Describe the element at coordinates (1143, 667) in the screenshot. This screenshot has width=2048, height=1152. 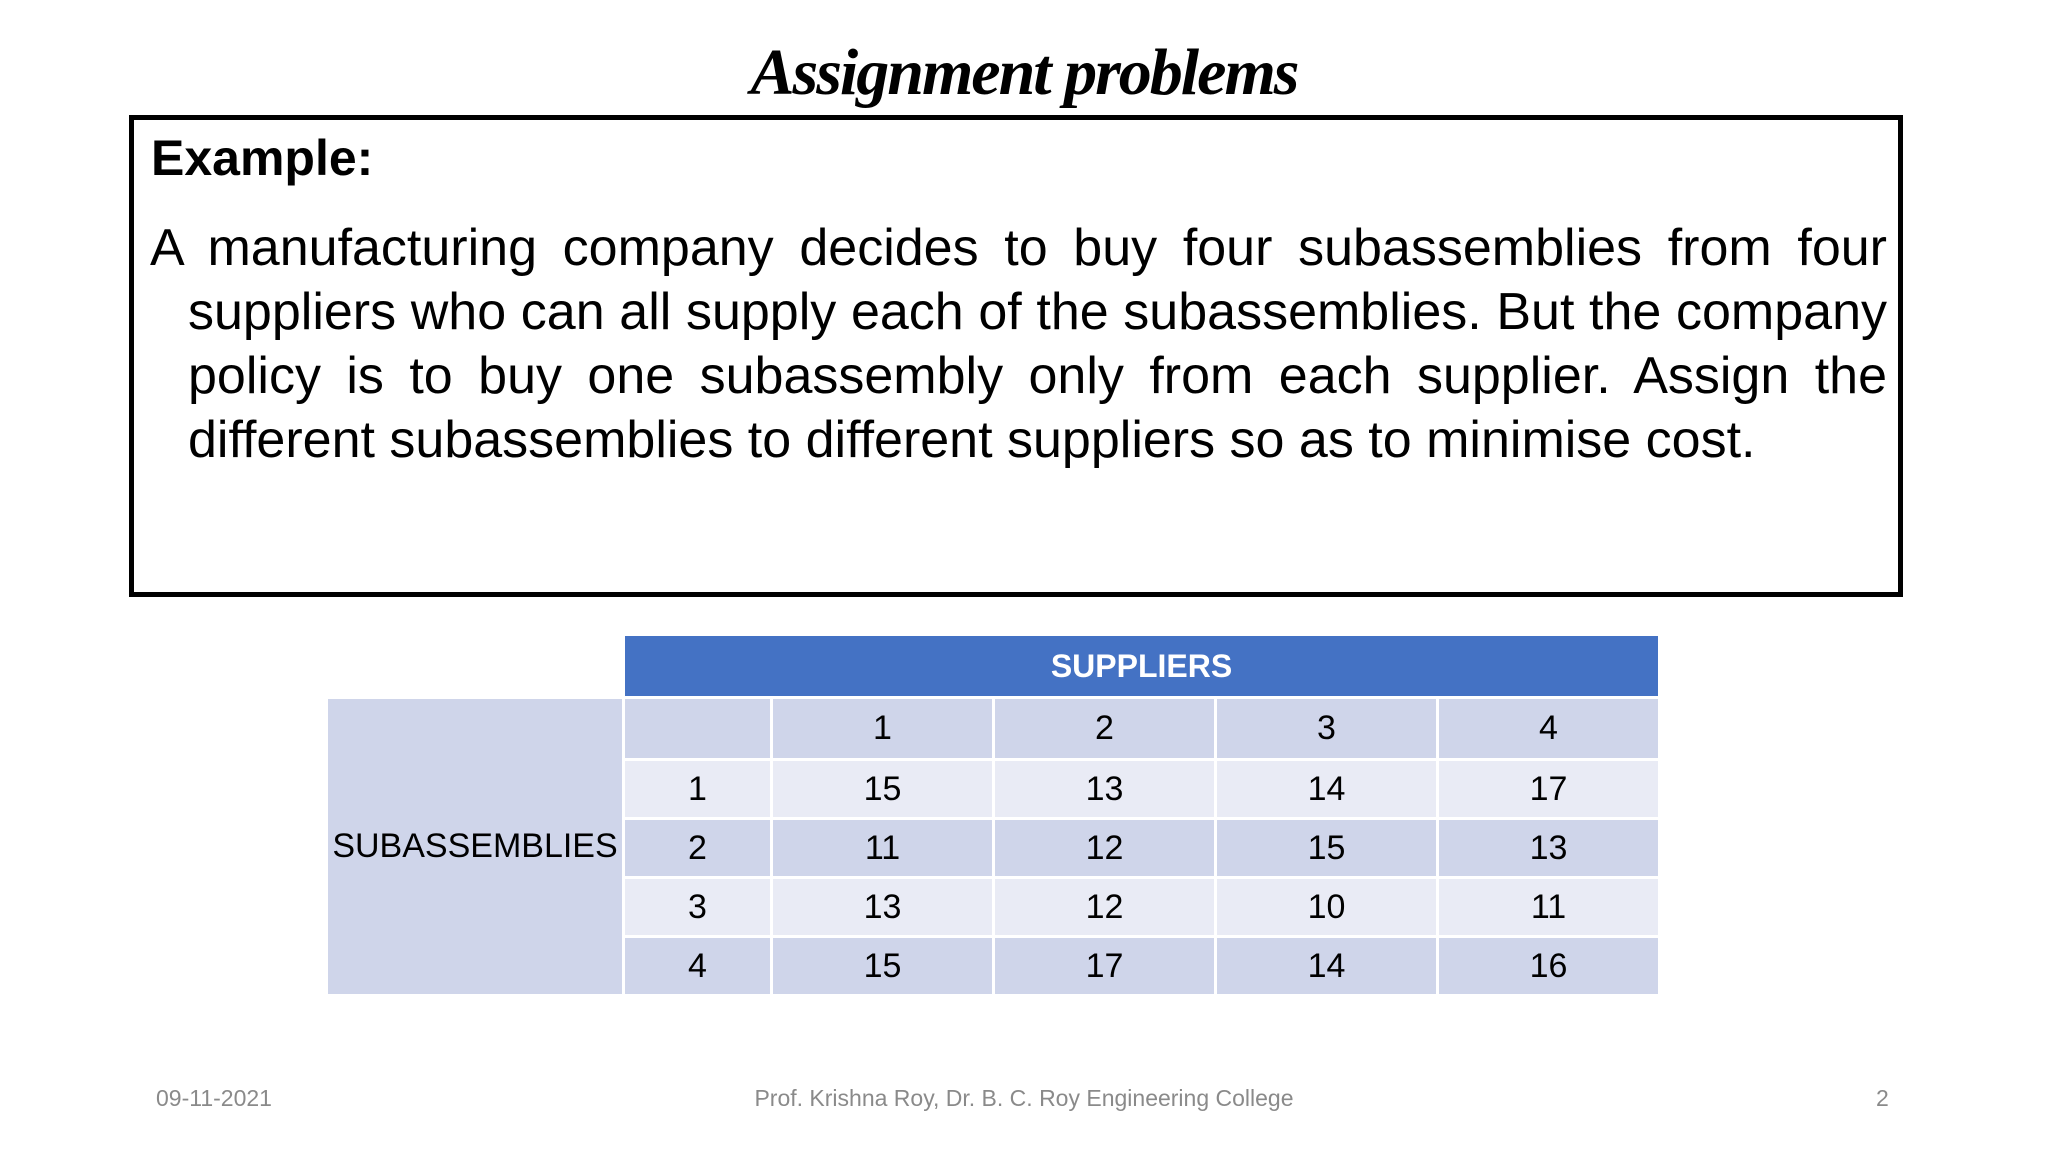
I see `suppliers-header: SUPPLIERS` at that location.